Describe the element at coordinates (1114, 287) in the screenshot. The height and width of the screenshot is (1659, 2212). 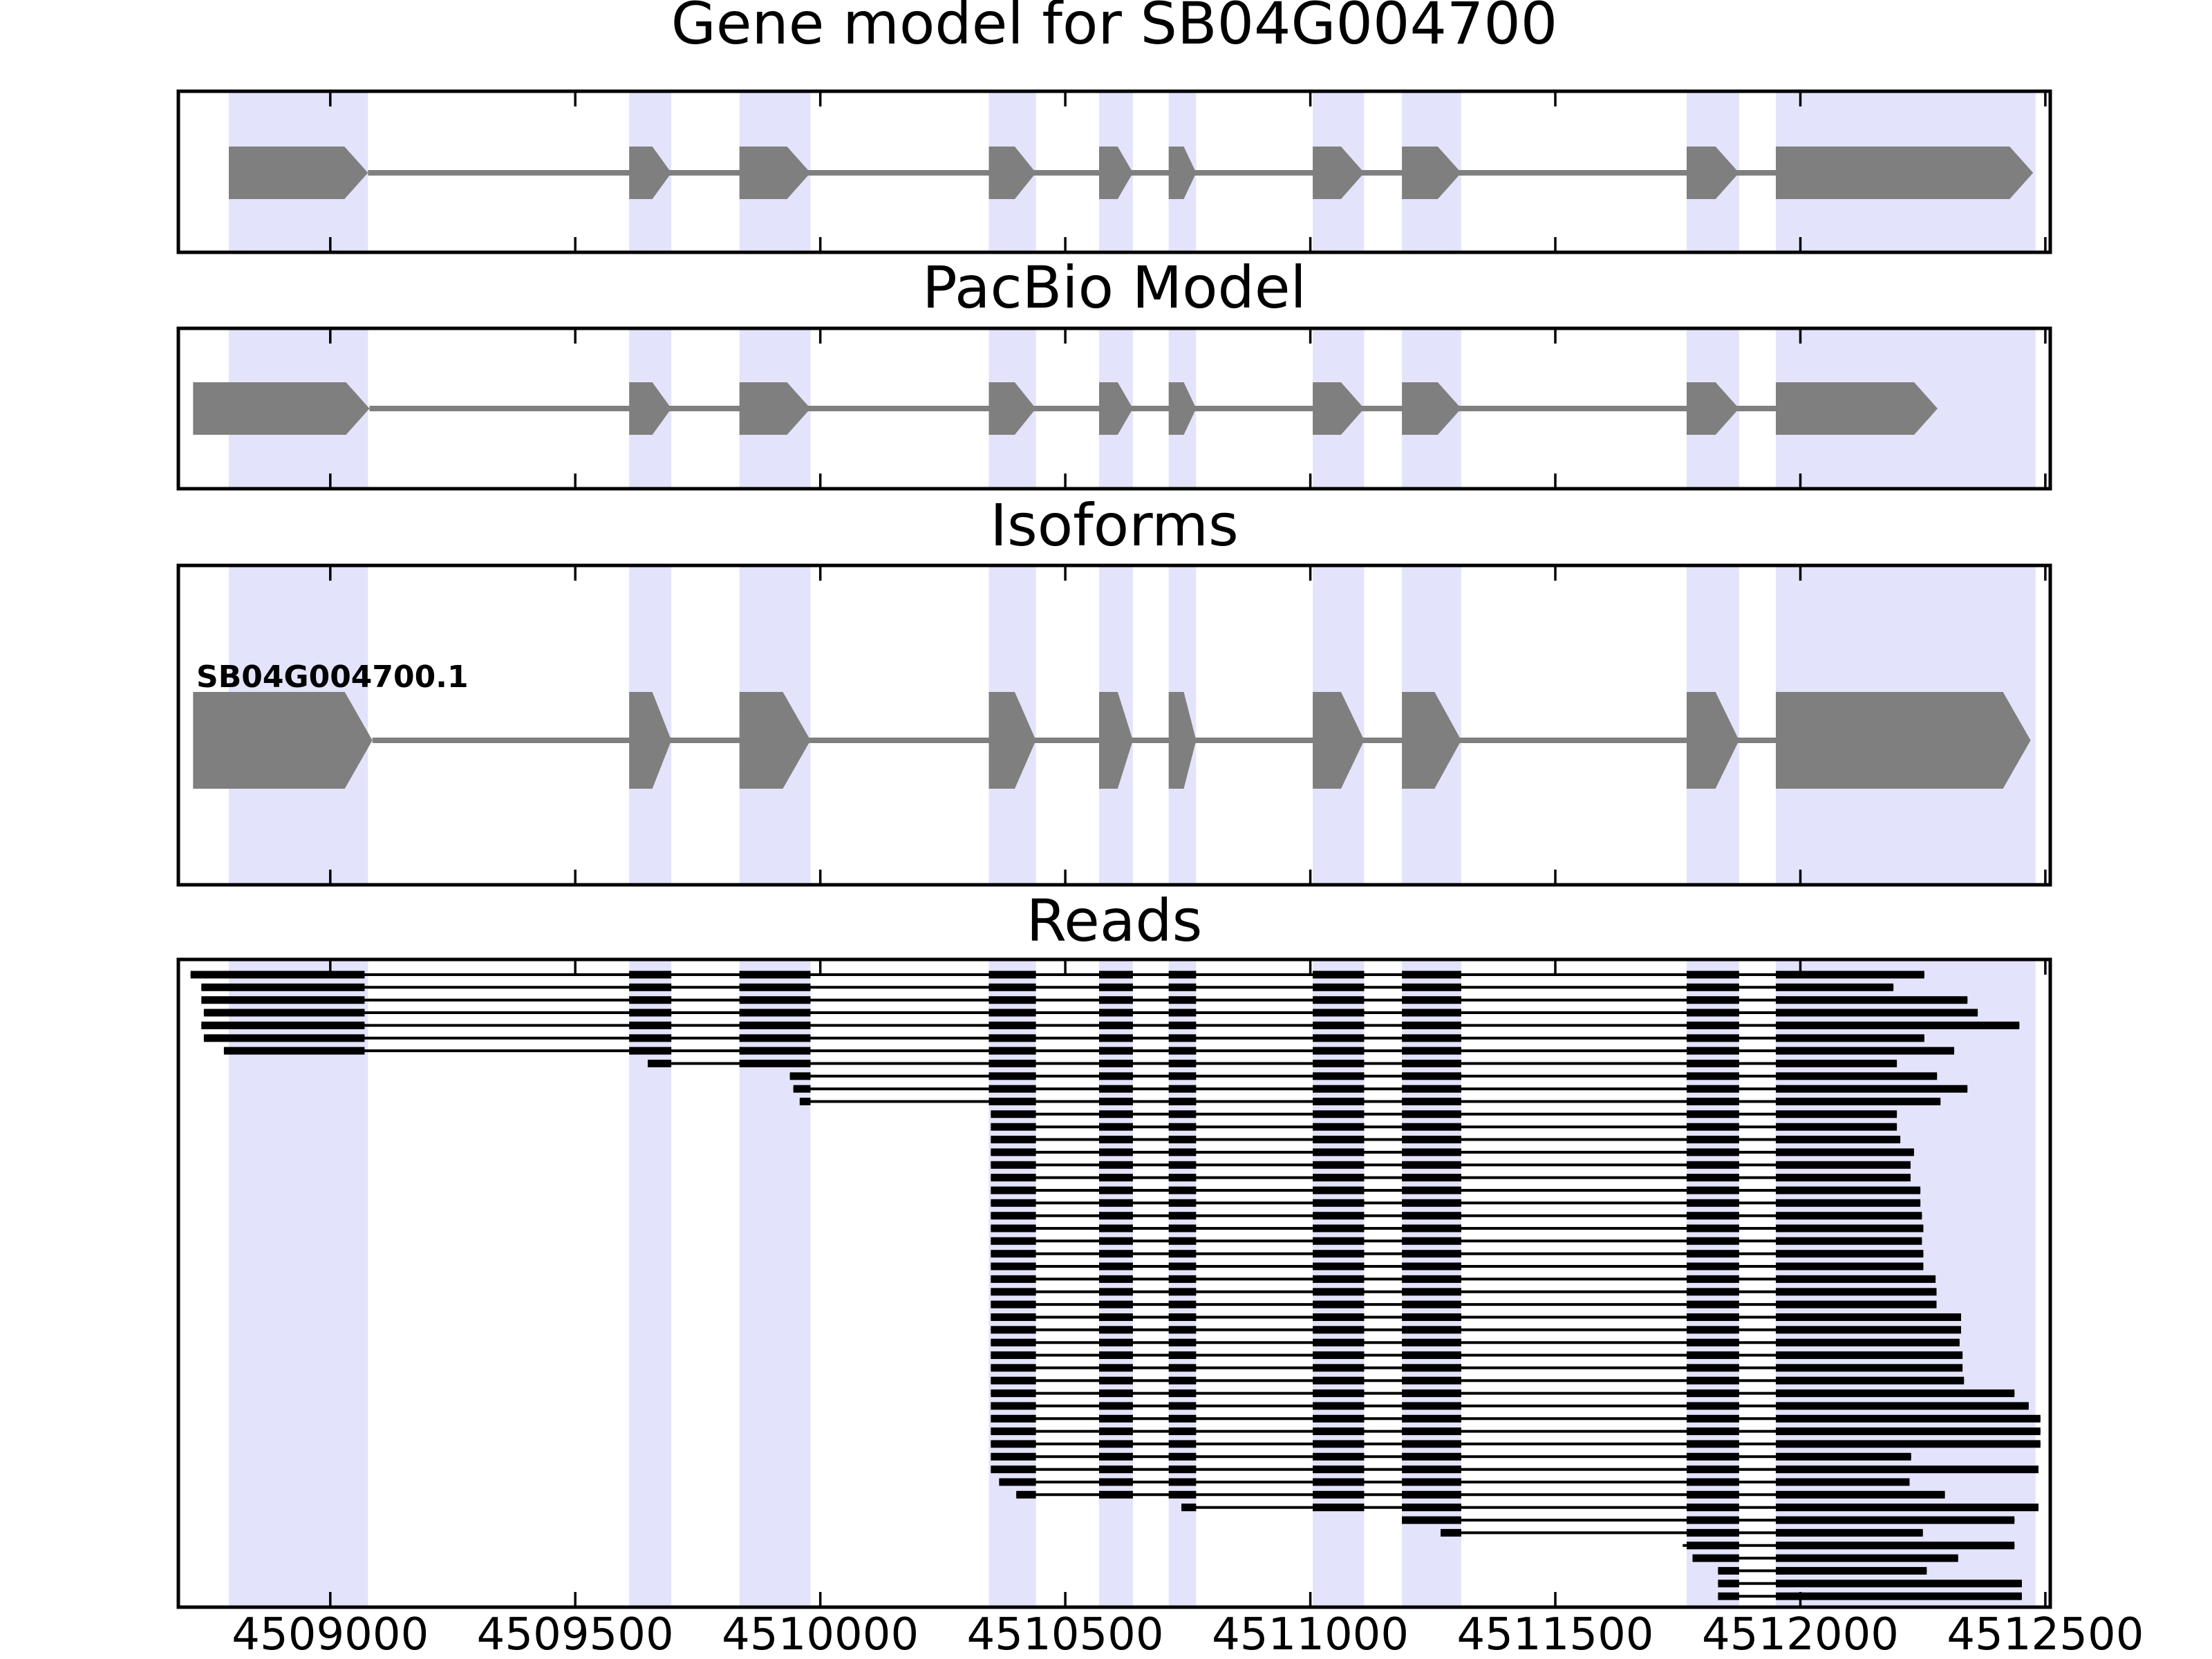
I see `panel-title-pacbio-model: PacBio Model` at that location.